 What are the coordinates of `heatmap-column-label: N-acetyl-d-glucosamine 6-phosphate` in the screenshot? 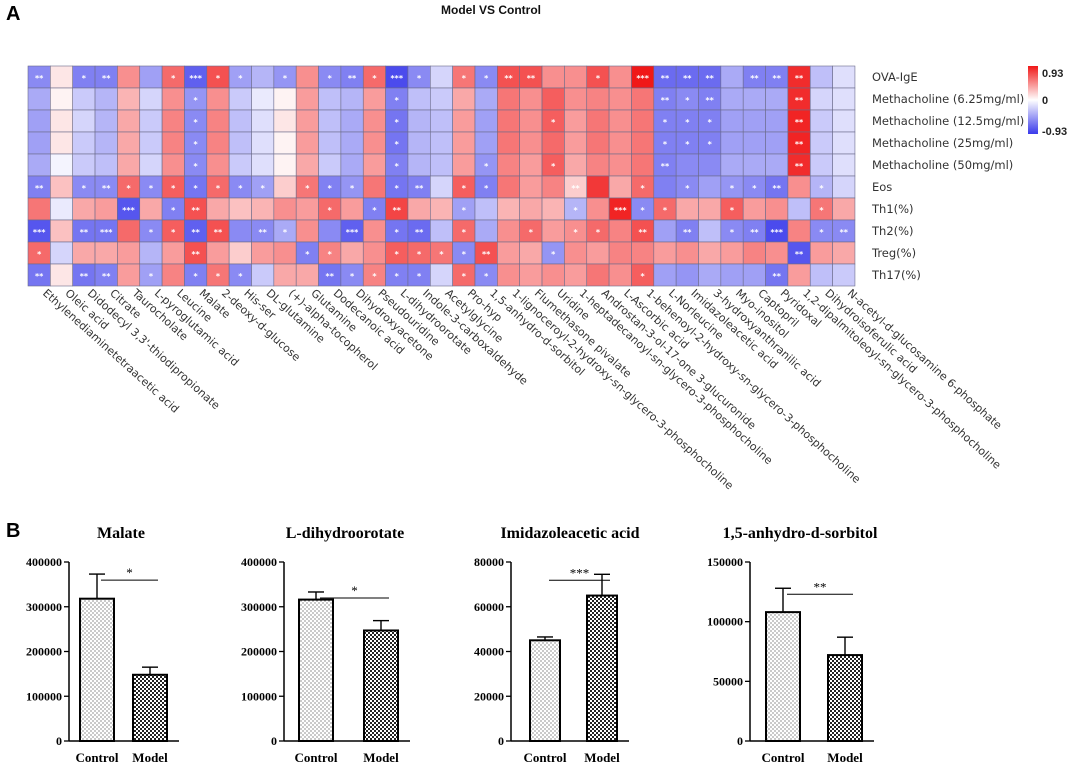 It's located at (925, 360).